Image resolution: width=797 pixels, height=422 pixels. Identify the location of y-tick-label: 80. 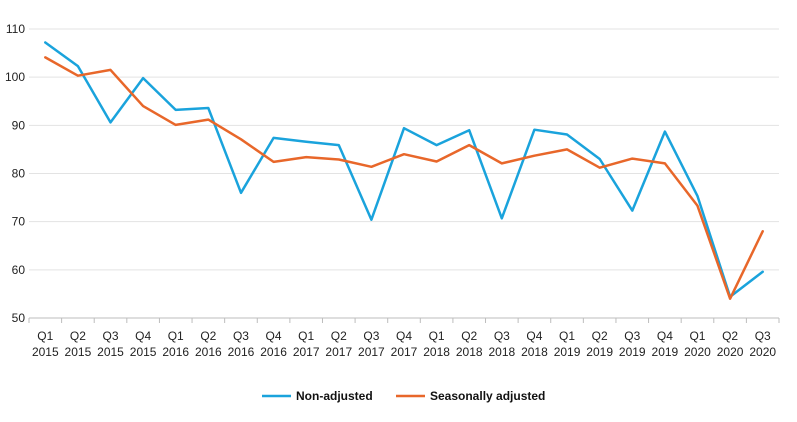
(19, 174).